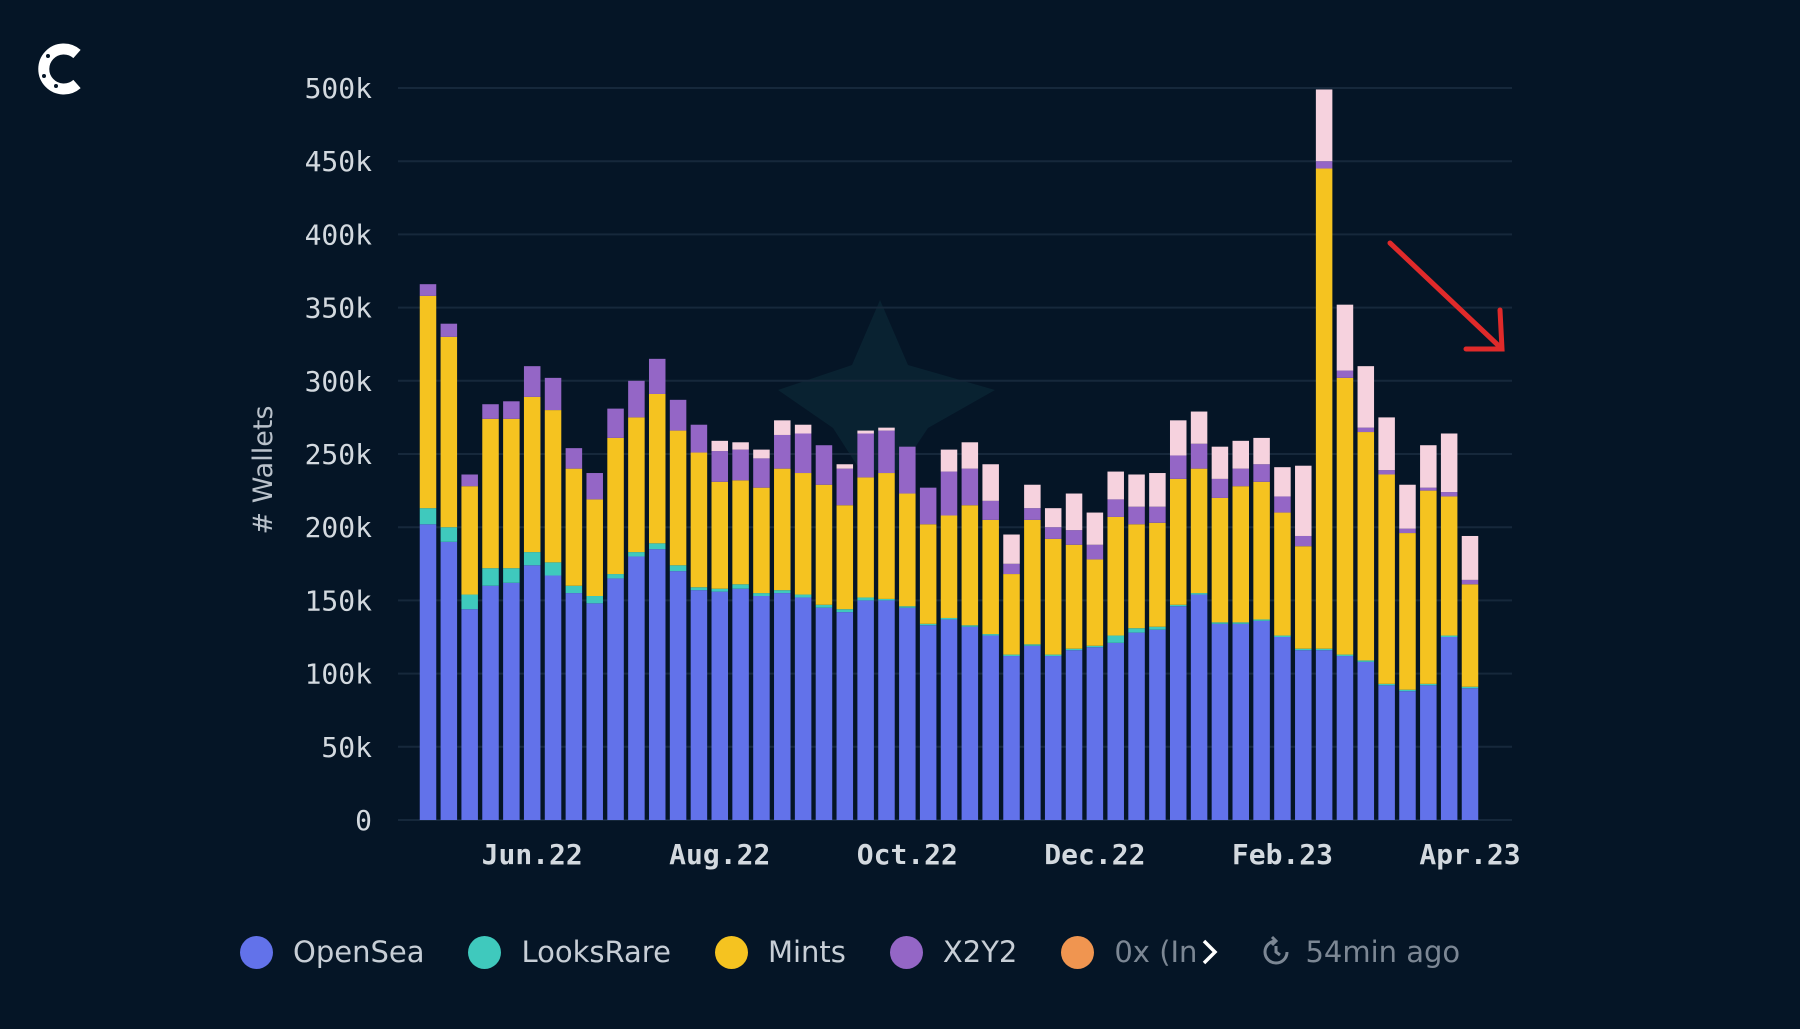 The image size is (1800, 1029). I want to click on legend-item-x2y2: X2Y2, so click(953, 952).